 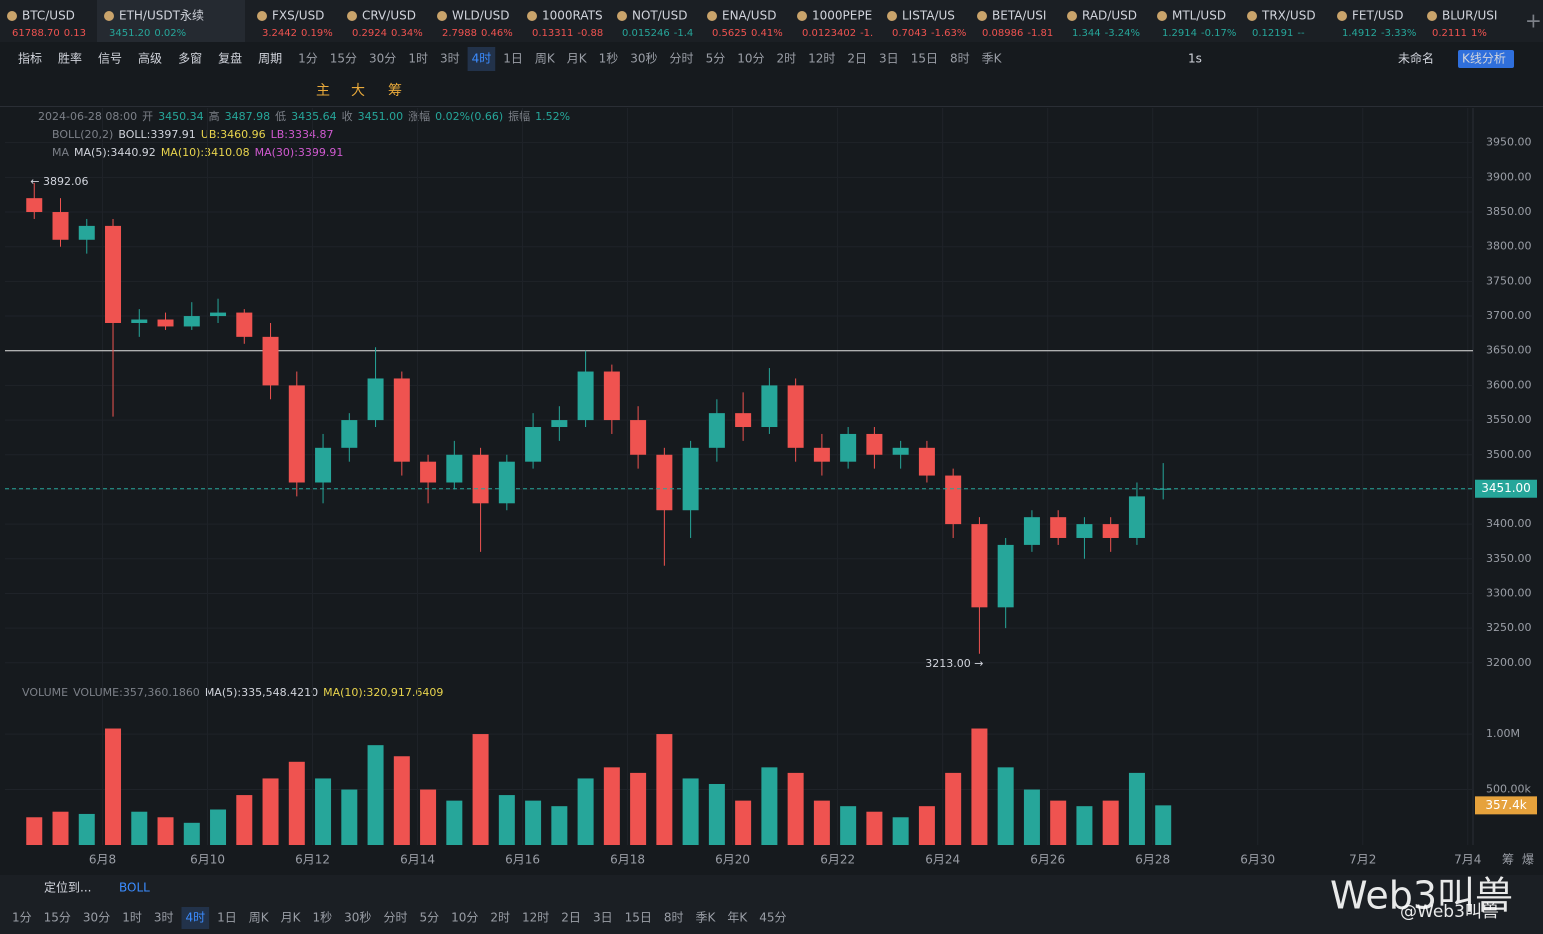 I want to click on high-annotation: ← 3892.06, so click(x=59, y=181).